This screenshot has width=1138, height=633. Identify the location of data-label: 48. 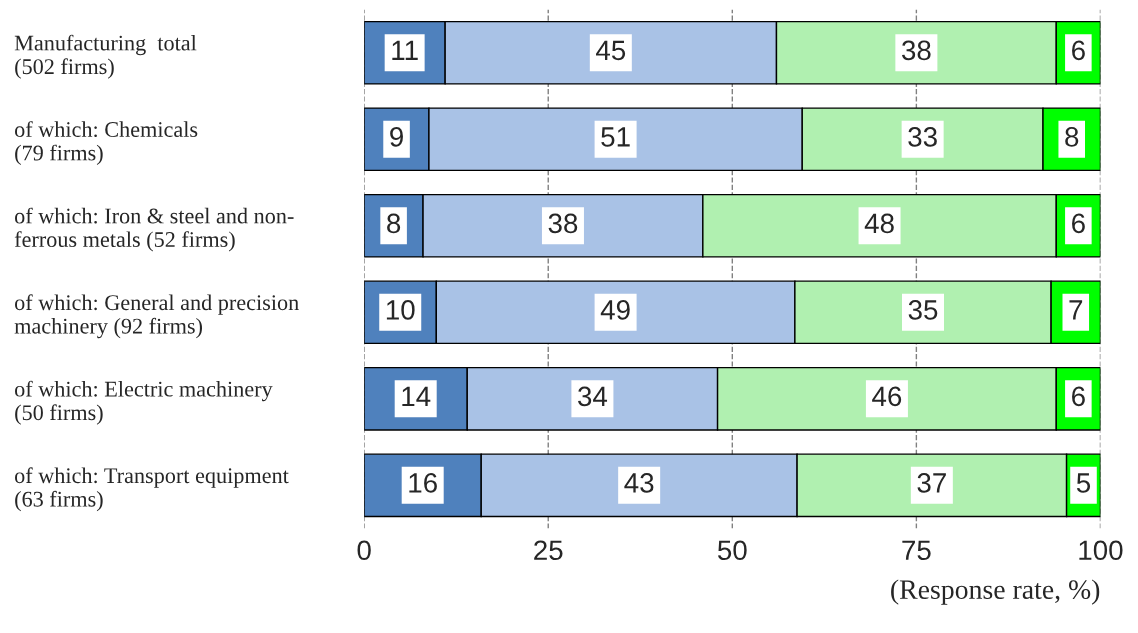
(879, 223).